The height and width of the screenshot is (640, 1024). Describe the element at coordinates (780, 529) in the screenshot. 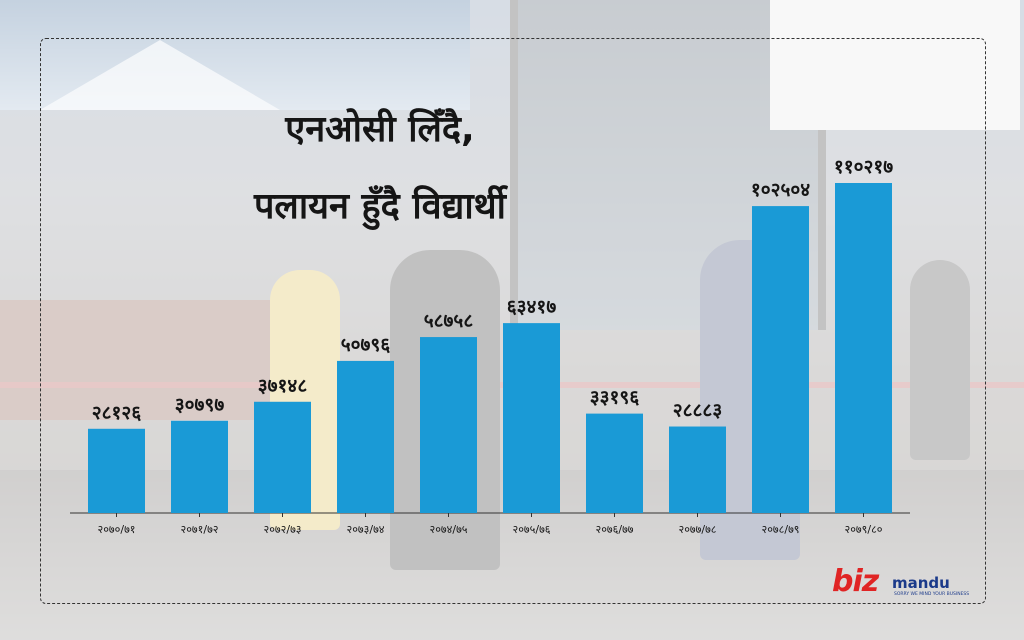

I see `x-tick-label: २०७८/७९` at that location.